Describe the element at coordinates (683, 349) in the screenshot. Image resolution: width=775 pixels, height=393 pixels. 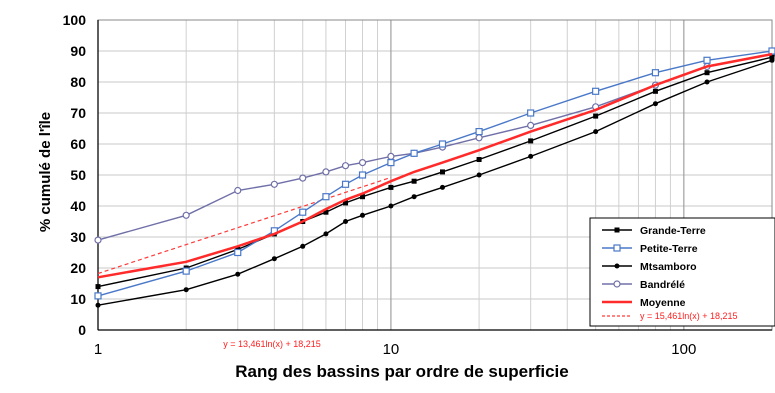
I see `x-tick-label: 100` at that location.